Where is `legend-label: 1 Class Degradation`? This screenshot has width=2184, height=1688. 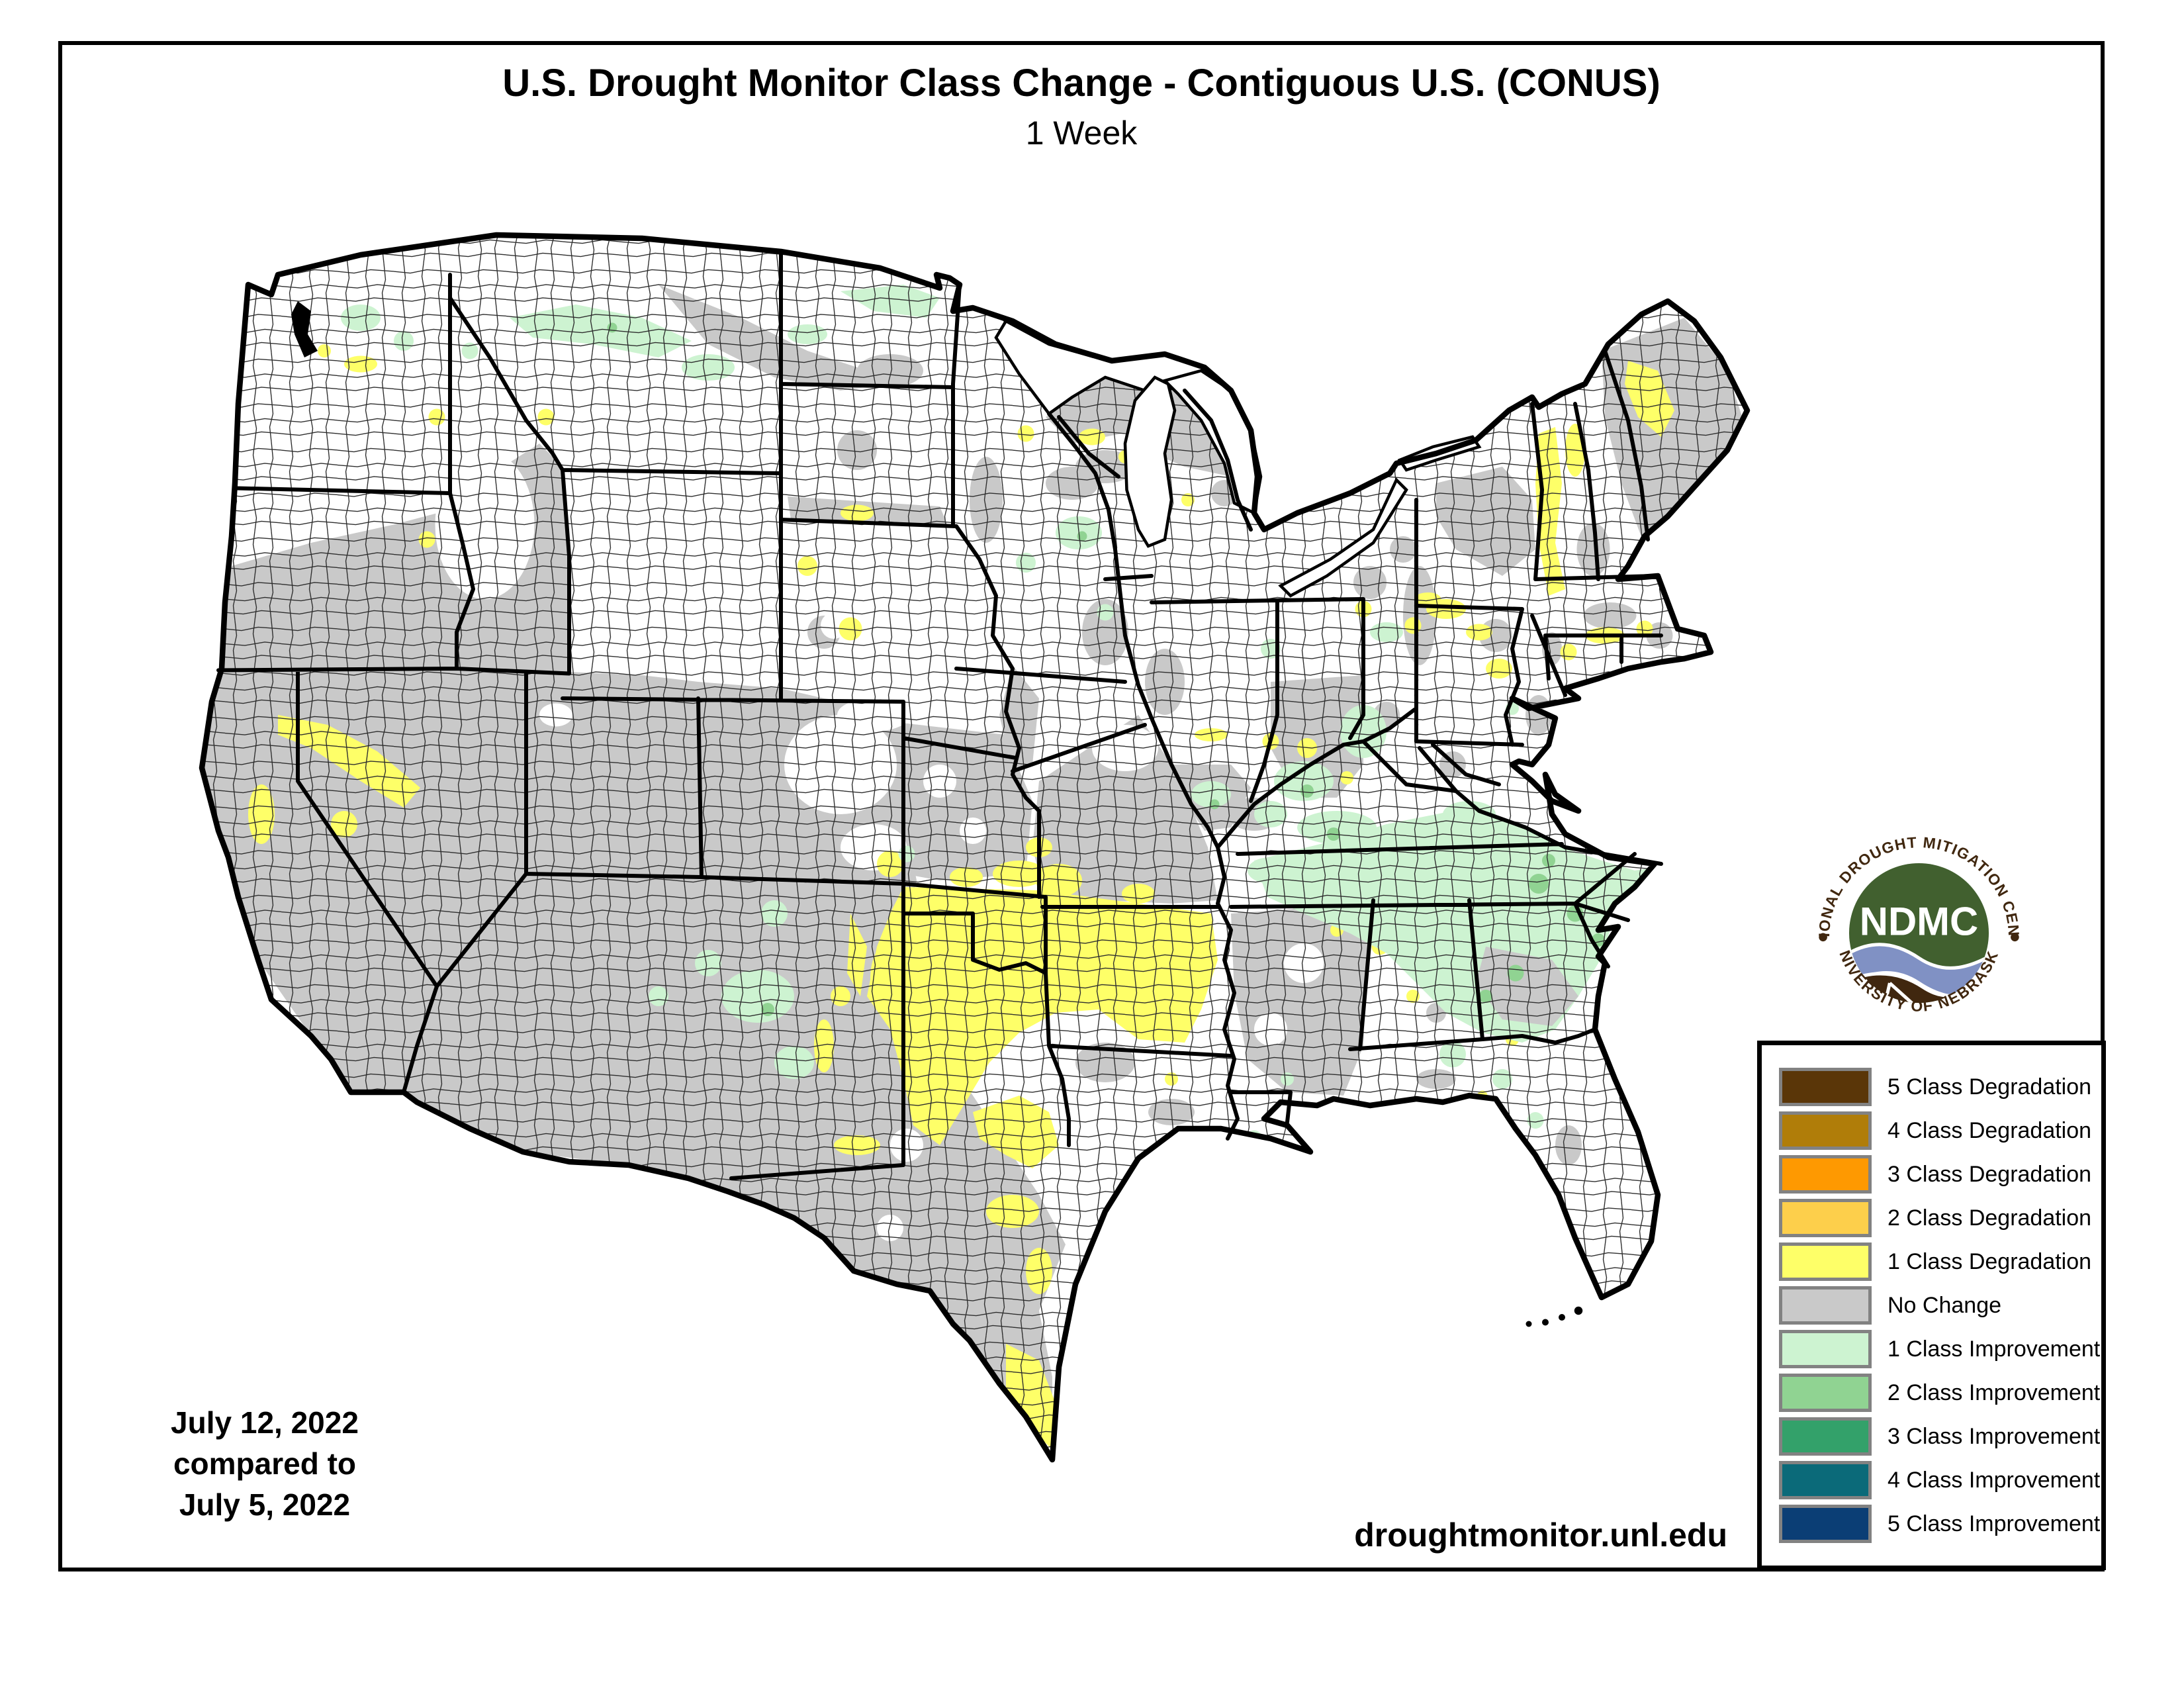 legend-label: 1 Class Degradation is located at coordinates (1990, 1261).